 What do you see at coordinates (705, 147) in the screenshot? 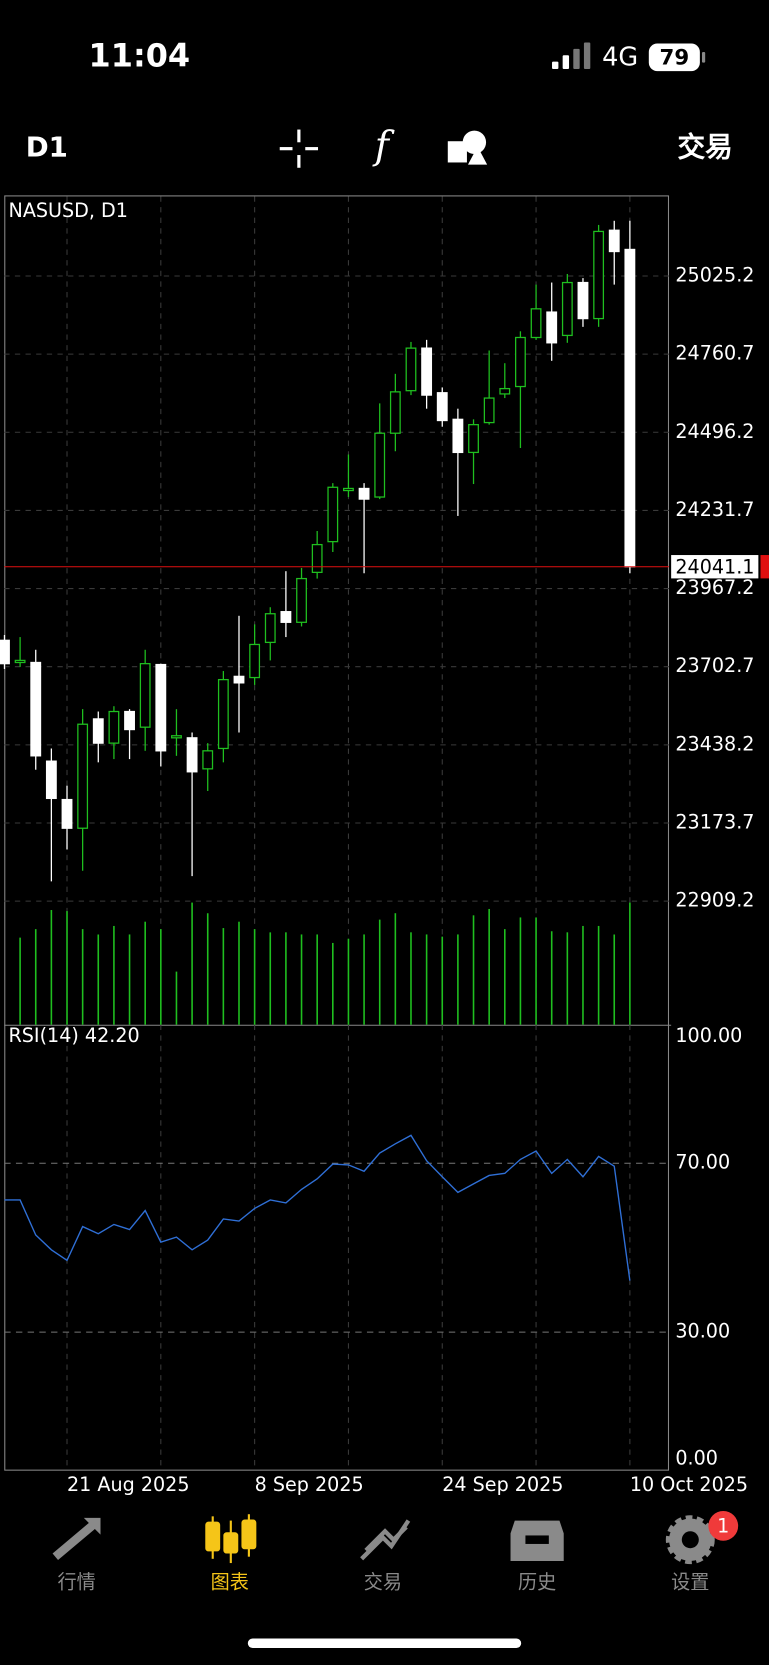
I see `trade-button: 交易` at bounding box center [705, 147].